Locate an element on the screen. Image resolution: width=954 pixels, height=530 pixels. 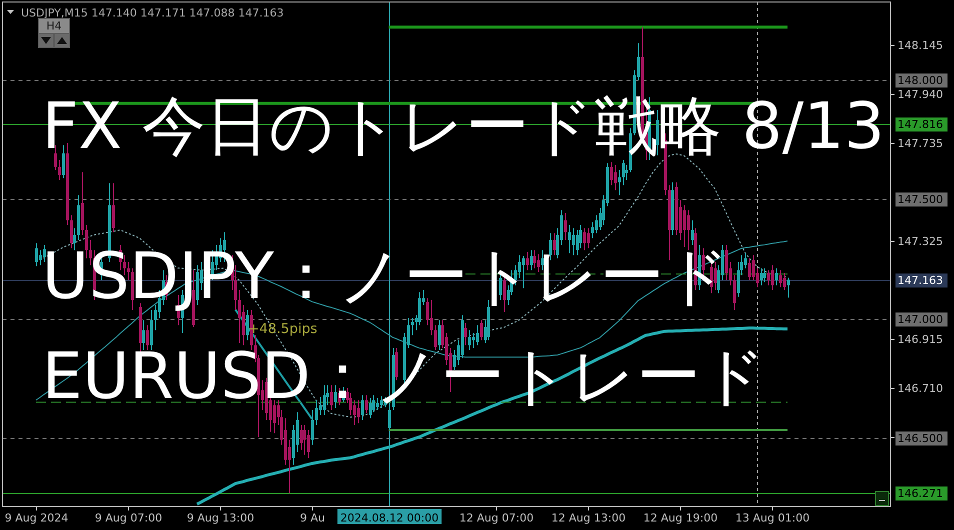
ref-line-label: 147.816 is located at coordinates (920, 124).